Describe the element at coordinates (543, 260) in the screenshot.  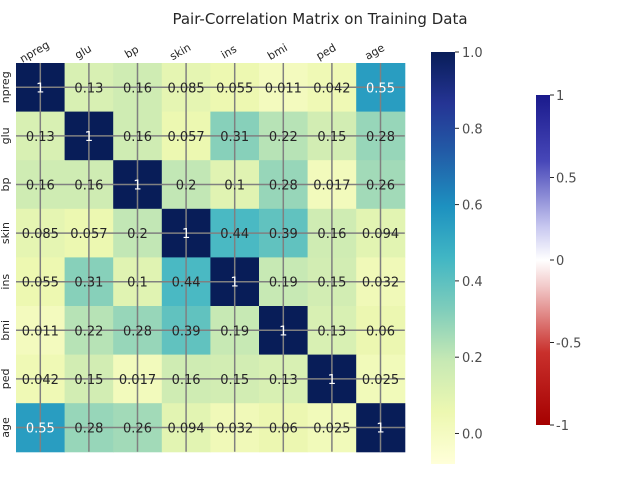
I see `secondary-colorbar-gradient` at that location.